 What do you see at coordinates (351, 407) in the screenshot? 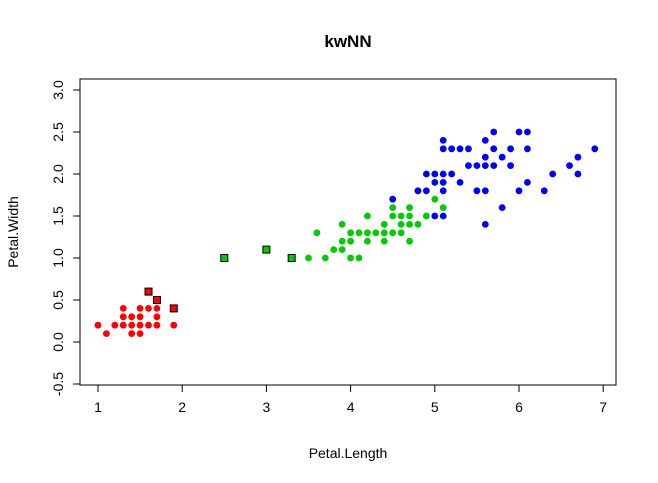
I see `x-tick-label: 4` at bounding box center [351, 407].